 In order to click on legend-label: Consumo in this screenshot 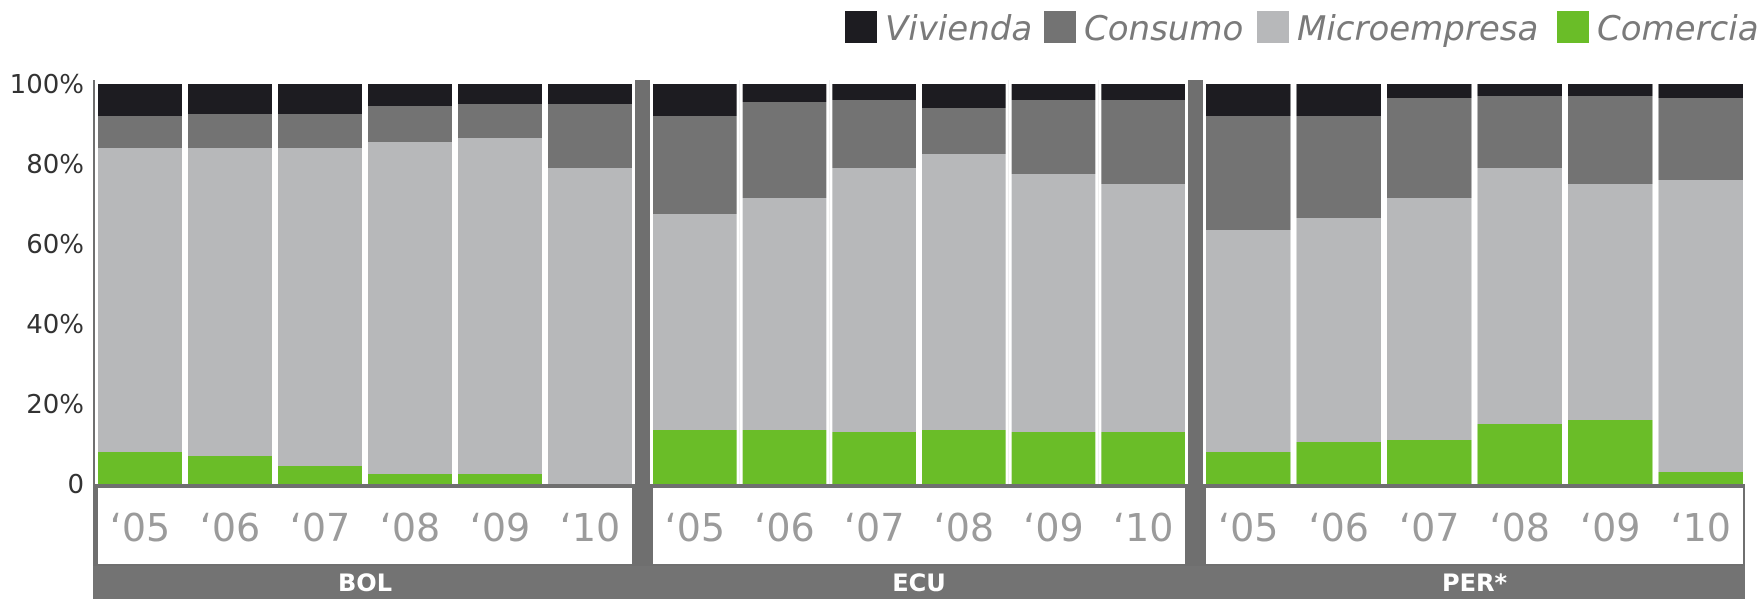, I will do `click(1163, 29)`.